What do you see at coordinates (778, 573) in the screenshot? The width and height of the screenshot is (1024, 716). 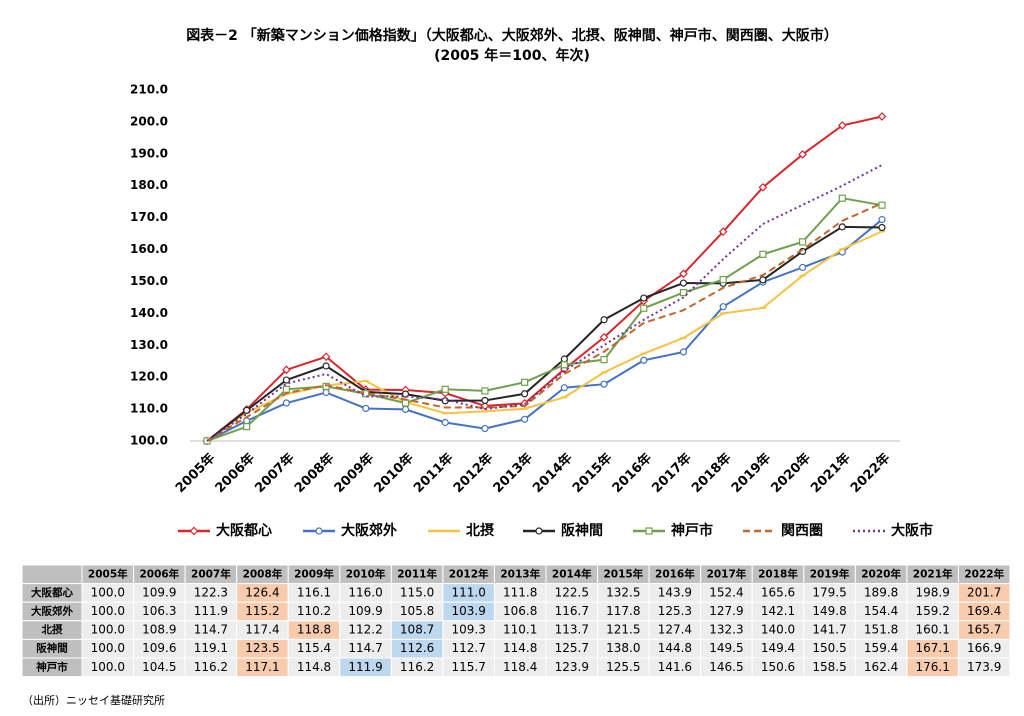 I see `table-header: 2018年` at bounding box center [778, 573].